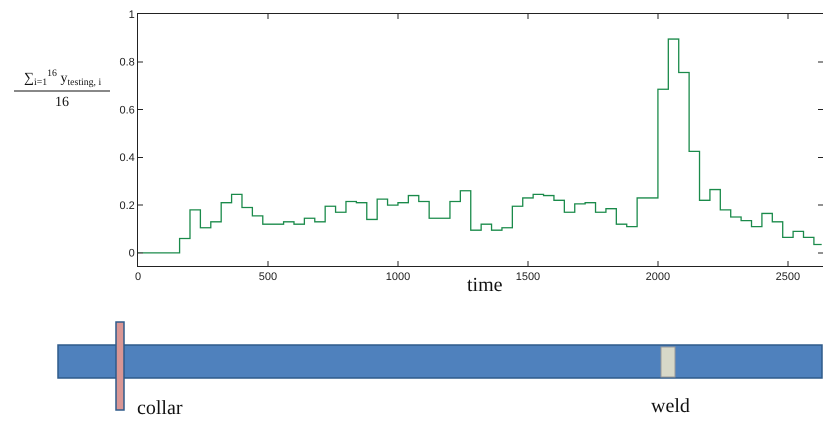 The image size is (823, 421). I want to click on x-axis-title: time, so click(485, 285).